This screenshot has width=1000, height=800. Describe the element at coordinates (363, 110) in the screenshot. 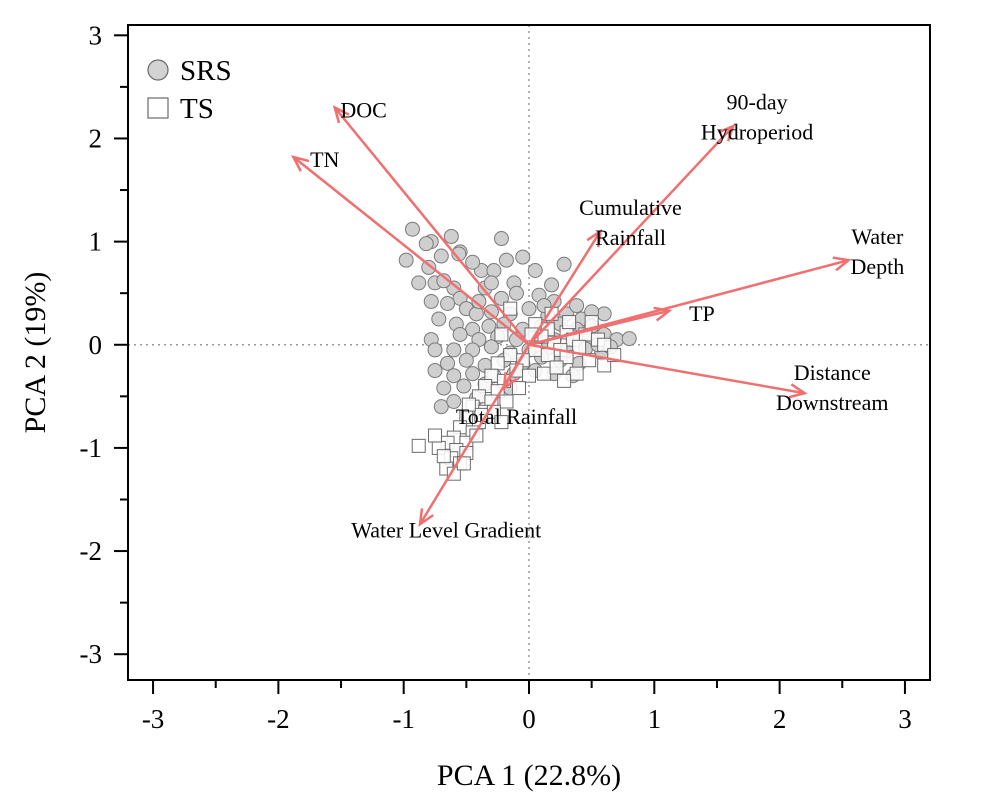

I see `vector-label-doc: DOC` at that location.